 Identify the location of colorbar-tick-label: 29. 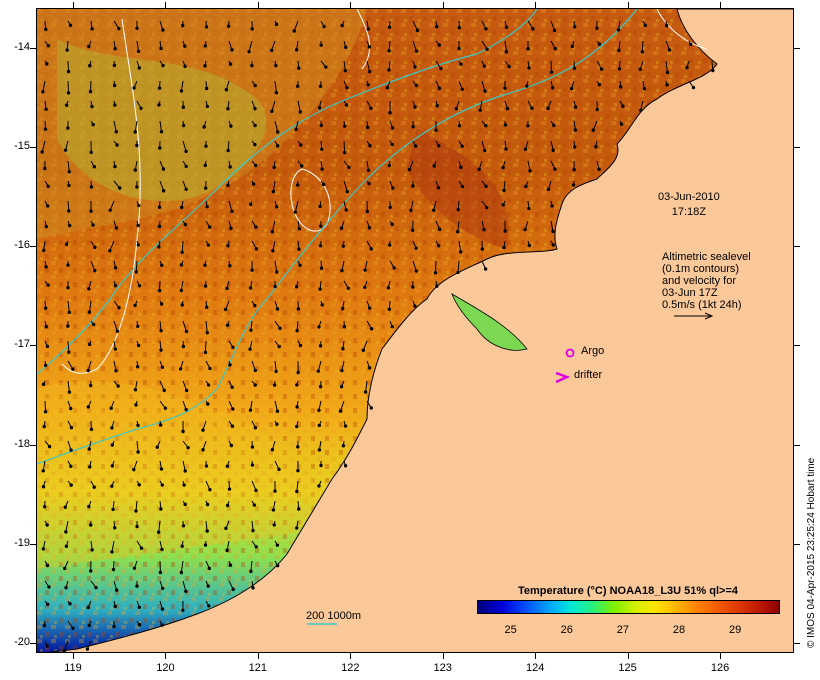
(735, 630).